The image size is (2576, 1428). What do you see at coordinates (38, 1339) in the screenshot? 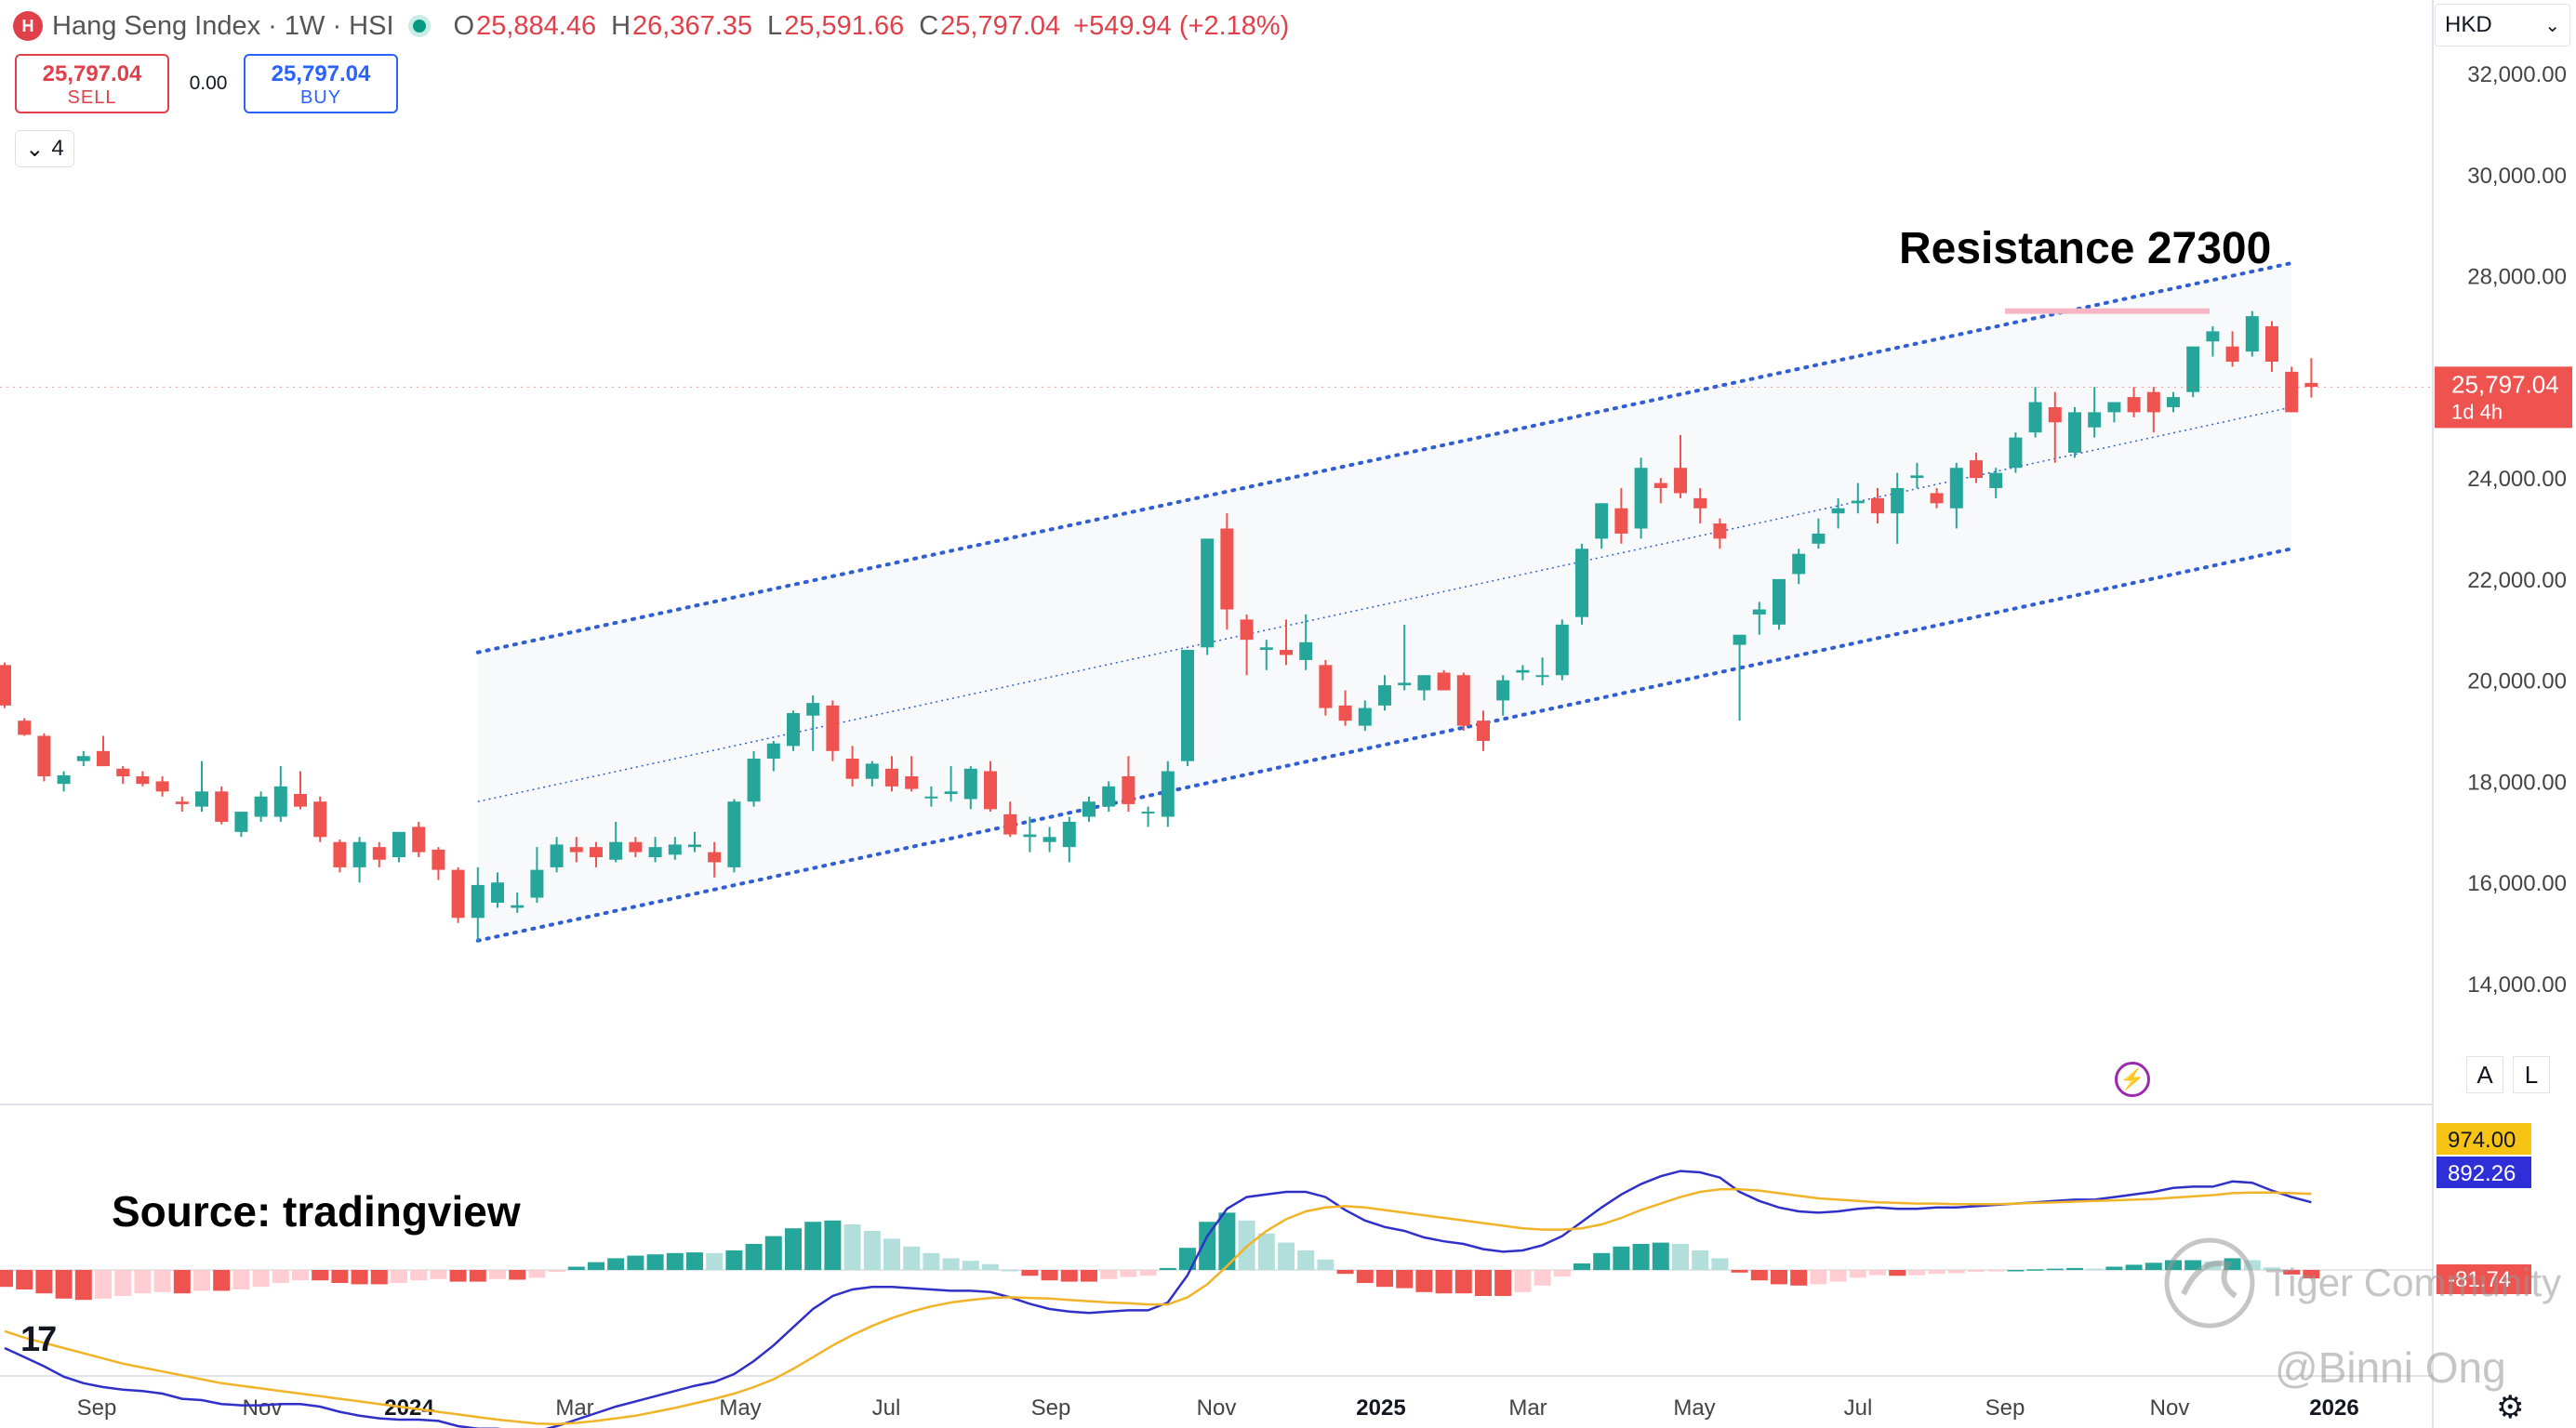
I see `tradingview-logo-icon: 17` at bounding box center [38, 1339].